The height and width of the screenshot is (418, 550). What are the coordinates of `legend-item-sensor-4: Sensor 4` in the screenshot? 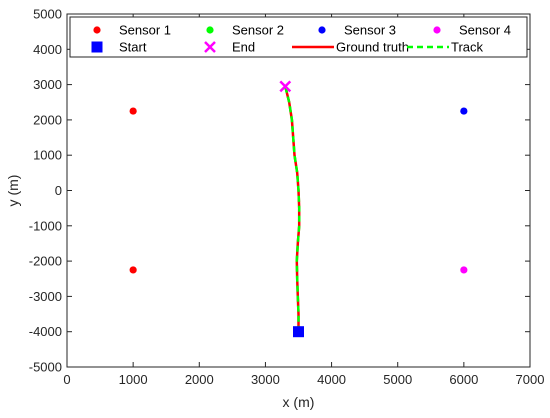 It's located at (472, 30).